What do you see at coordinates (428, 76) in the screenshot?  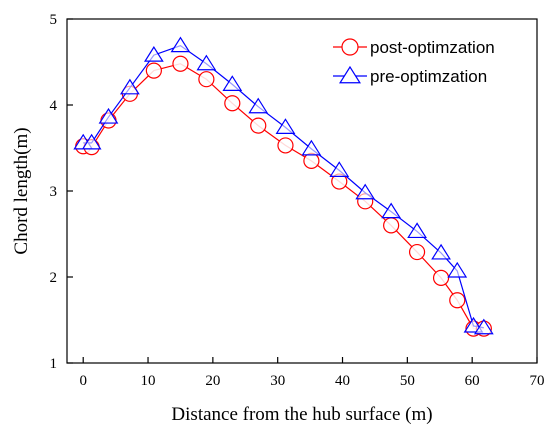 I see `legend-label-pre-optimzation: pre-optimzation` at bounding box center [428, 76].